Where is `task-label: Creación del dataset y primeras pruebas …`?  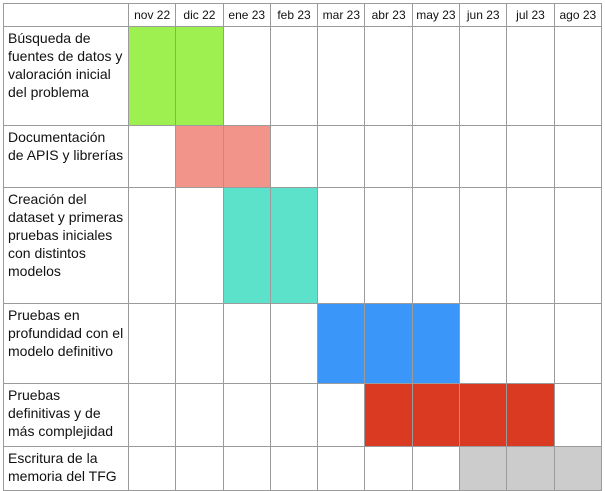
task-label: Creación del dataset y primeras pruebas … is located at coordinates (66, 245).